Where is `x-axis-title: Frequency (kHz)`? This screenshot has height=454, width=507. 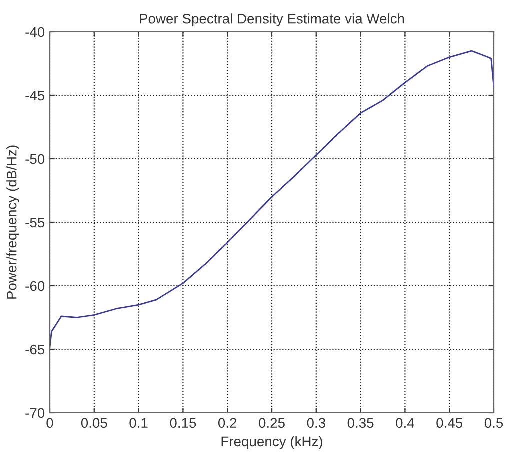
x-axis-title: Frequency (kHz) is located at coordinates (272, 443).